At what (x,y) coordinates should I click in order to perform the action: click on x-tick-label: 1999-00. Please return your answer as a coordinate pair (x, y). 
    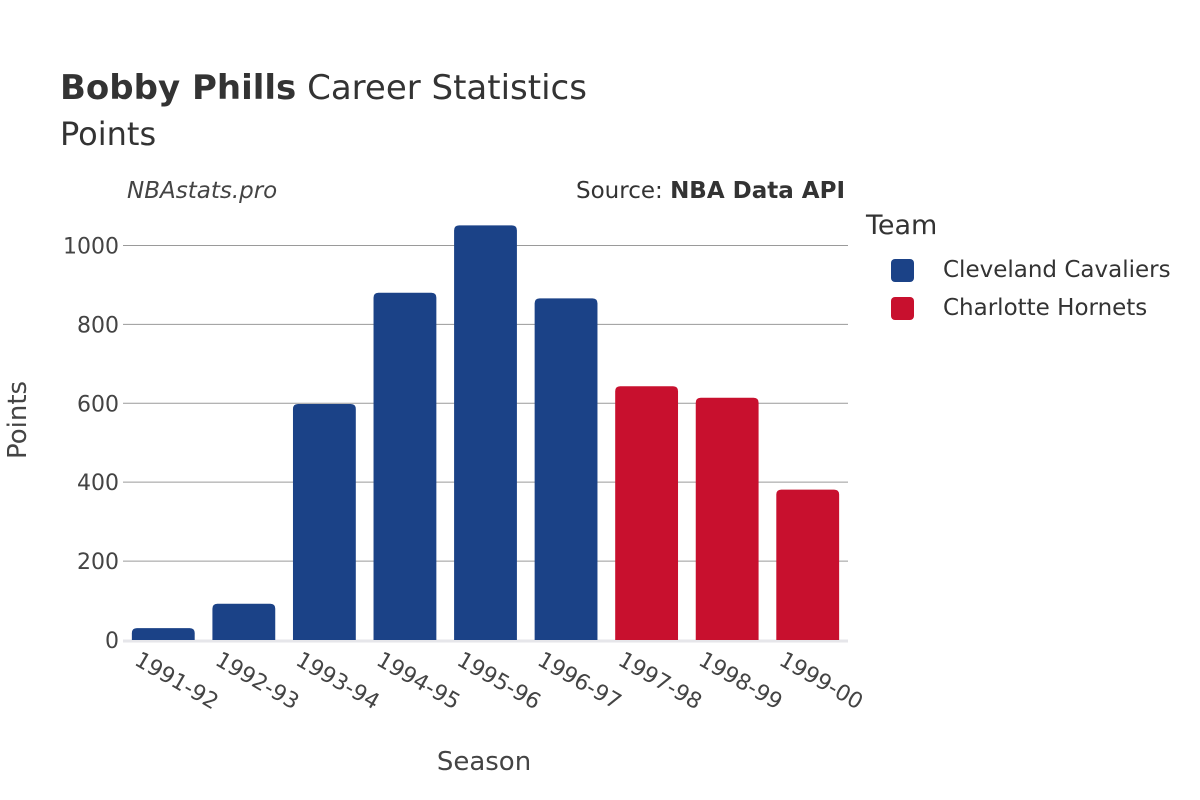
    Looking at the image, I should click on (821, 682).